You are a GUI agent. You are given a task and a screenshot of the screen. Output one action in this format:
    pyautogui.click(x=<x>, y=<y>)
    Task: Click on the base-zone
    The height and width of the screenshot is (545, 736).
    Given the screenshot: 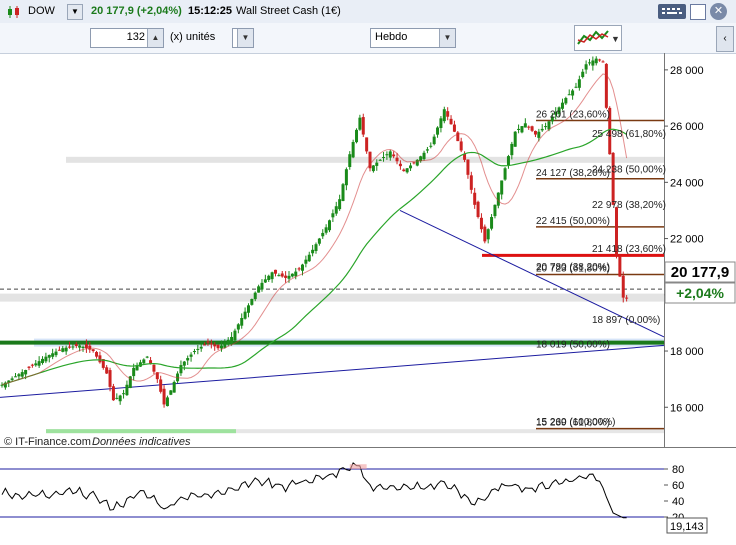 What is the action you would take?
    pyautogui.click(x=355, y=431)
    